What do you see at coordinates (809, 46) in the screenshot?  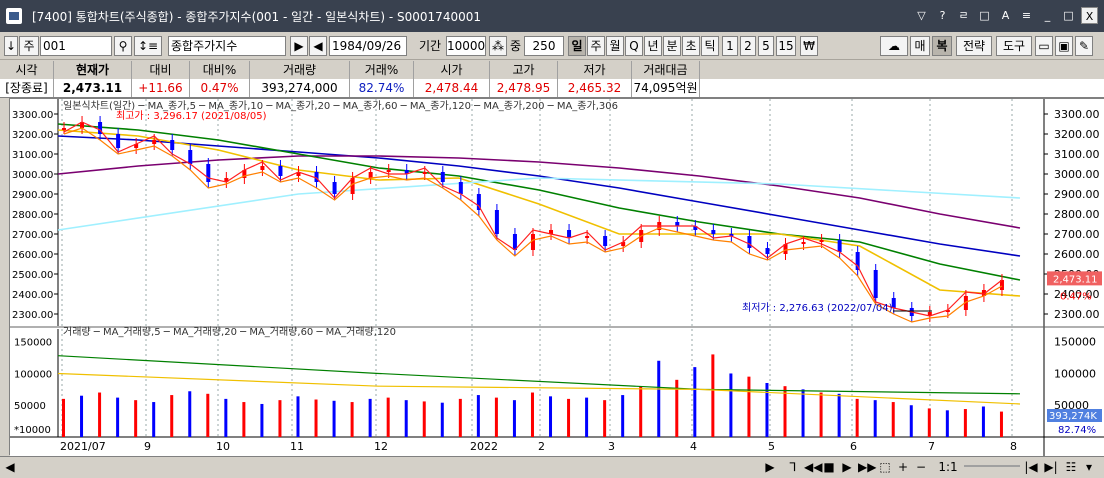 I see `won-button: ₩` at bounding box center [809, 46].